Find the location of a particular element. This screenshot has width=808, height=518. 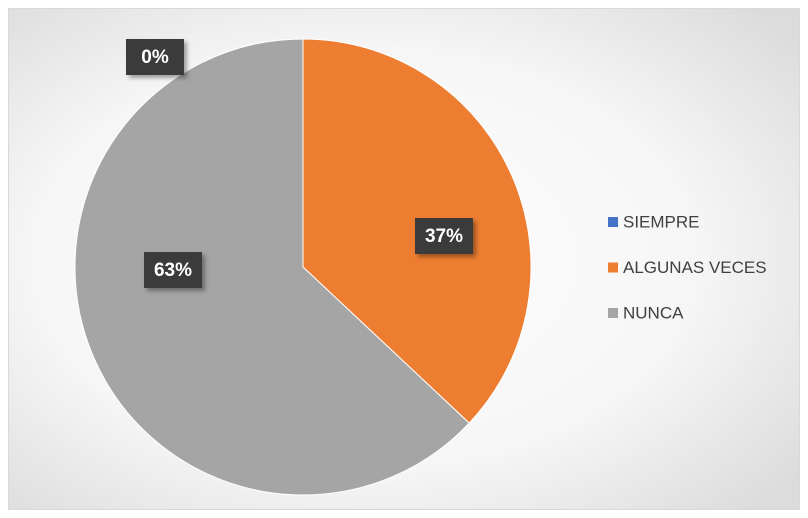

data-label: 63% is located at coordinates (173, 270).